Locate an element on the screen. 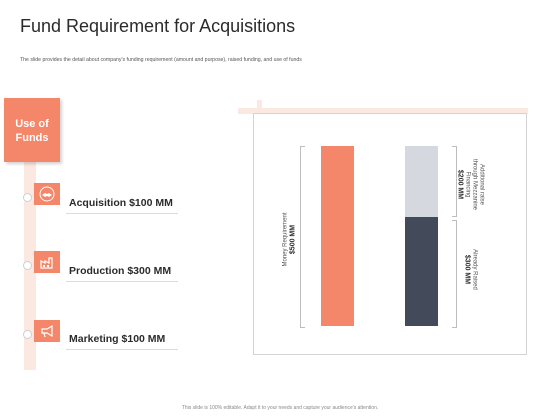 The height and width of the screenshot is (420, 560). marketing-icon-box is located at coordinates (47, 331).